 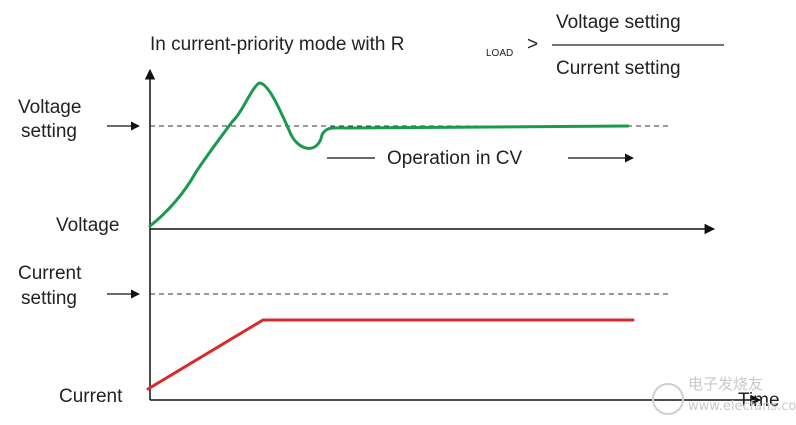 I want to click on cv-annotation-label: Operation in CV, so click(x=455, y=158).